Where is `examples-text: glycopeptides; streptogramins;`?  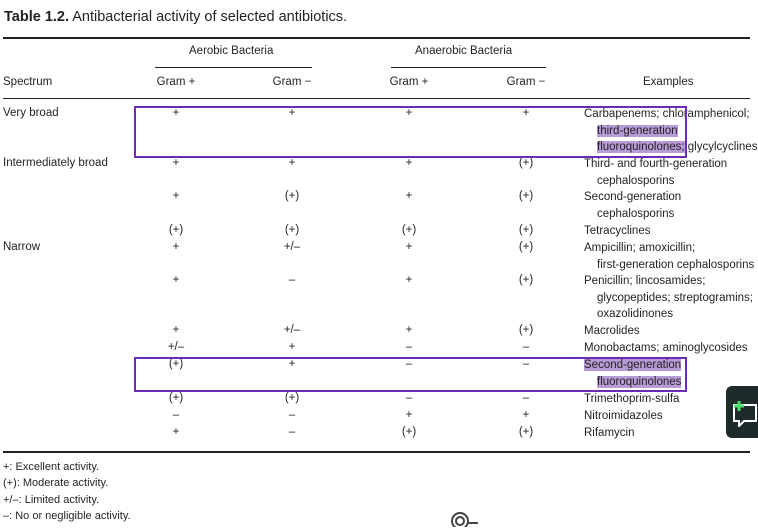 examples-text: glycopeptides; streptogramins; is located at coordinates (675, 297).